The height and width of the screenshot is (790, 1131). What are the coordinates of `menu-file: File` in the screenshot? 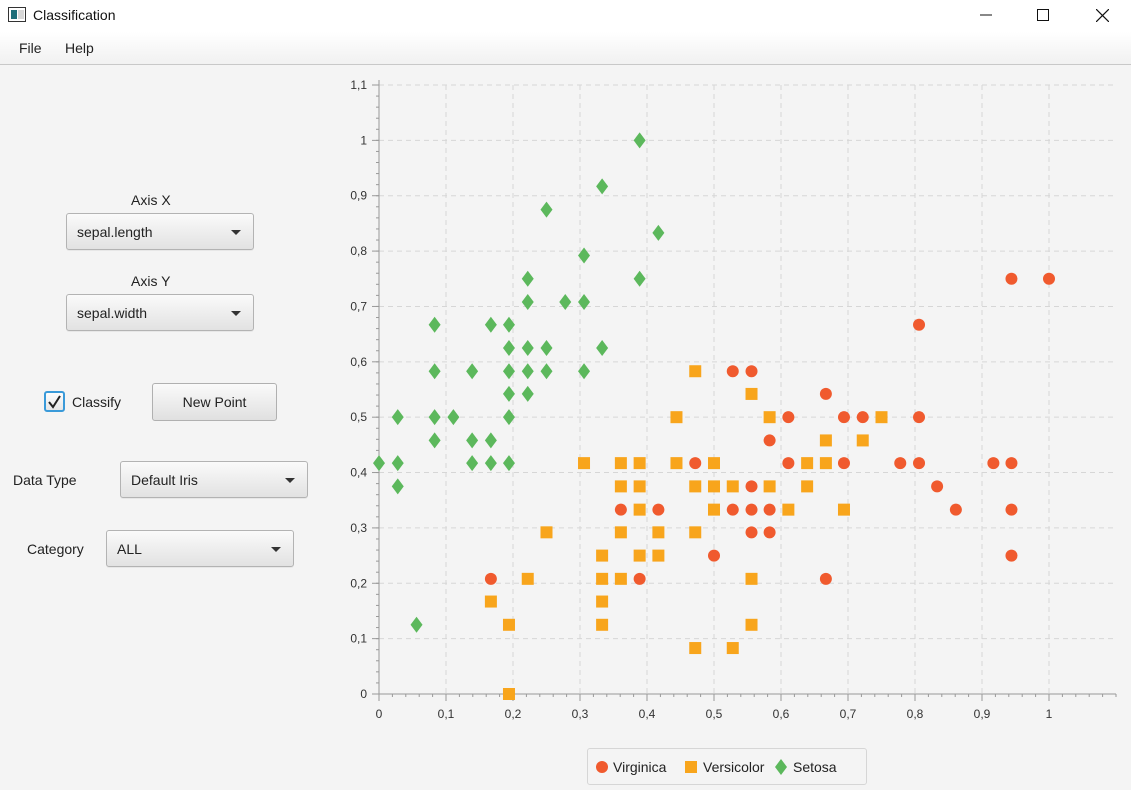 It's located at (30, 48).